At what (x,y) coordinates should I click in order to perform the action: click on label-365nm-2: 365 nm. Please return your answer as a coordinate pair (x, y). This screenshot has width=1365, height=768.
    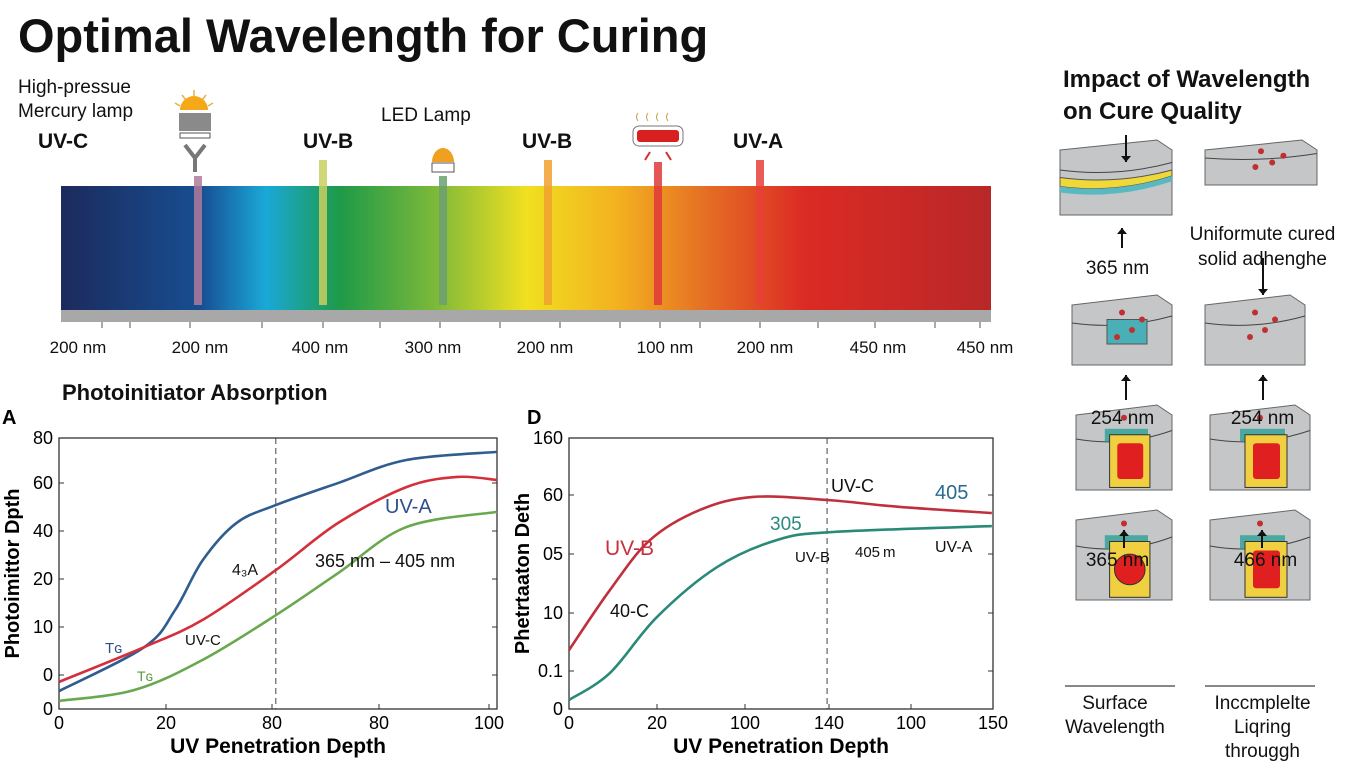
    Looking at the image, I should click on (1117, 560).